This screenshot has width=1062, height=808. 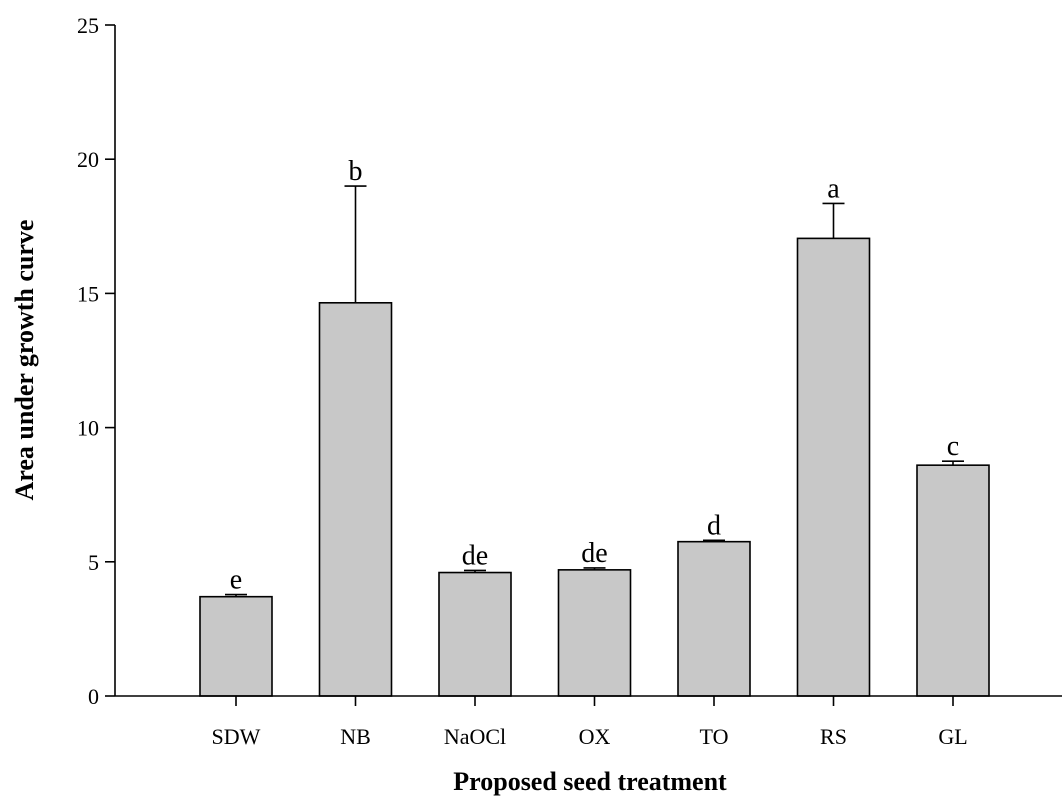 I want to click on y-tick-label: 25, so click(x=88, y=25).